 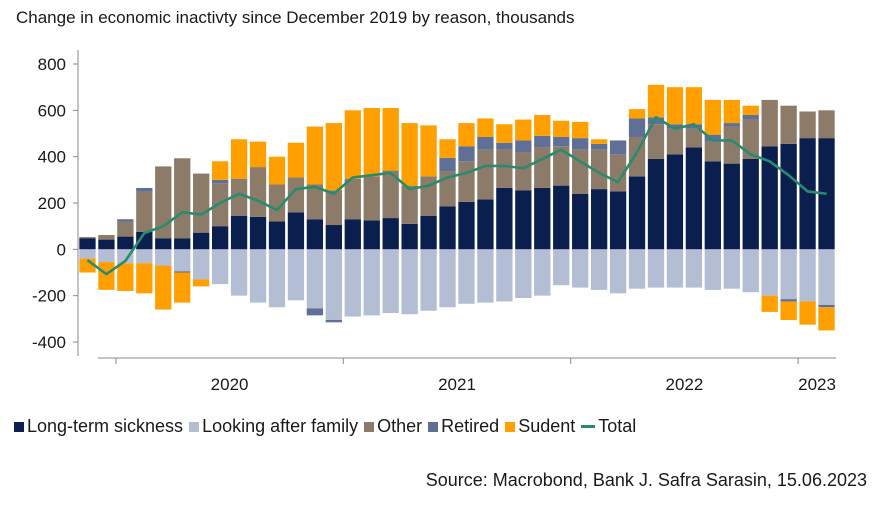 What do you see at coordinates (52, 64) in the screenshot?
I see `y-tick-label-800: 800` at bounding box center [52, 64].